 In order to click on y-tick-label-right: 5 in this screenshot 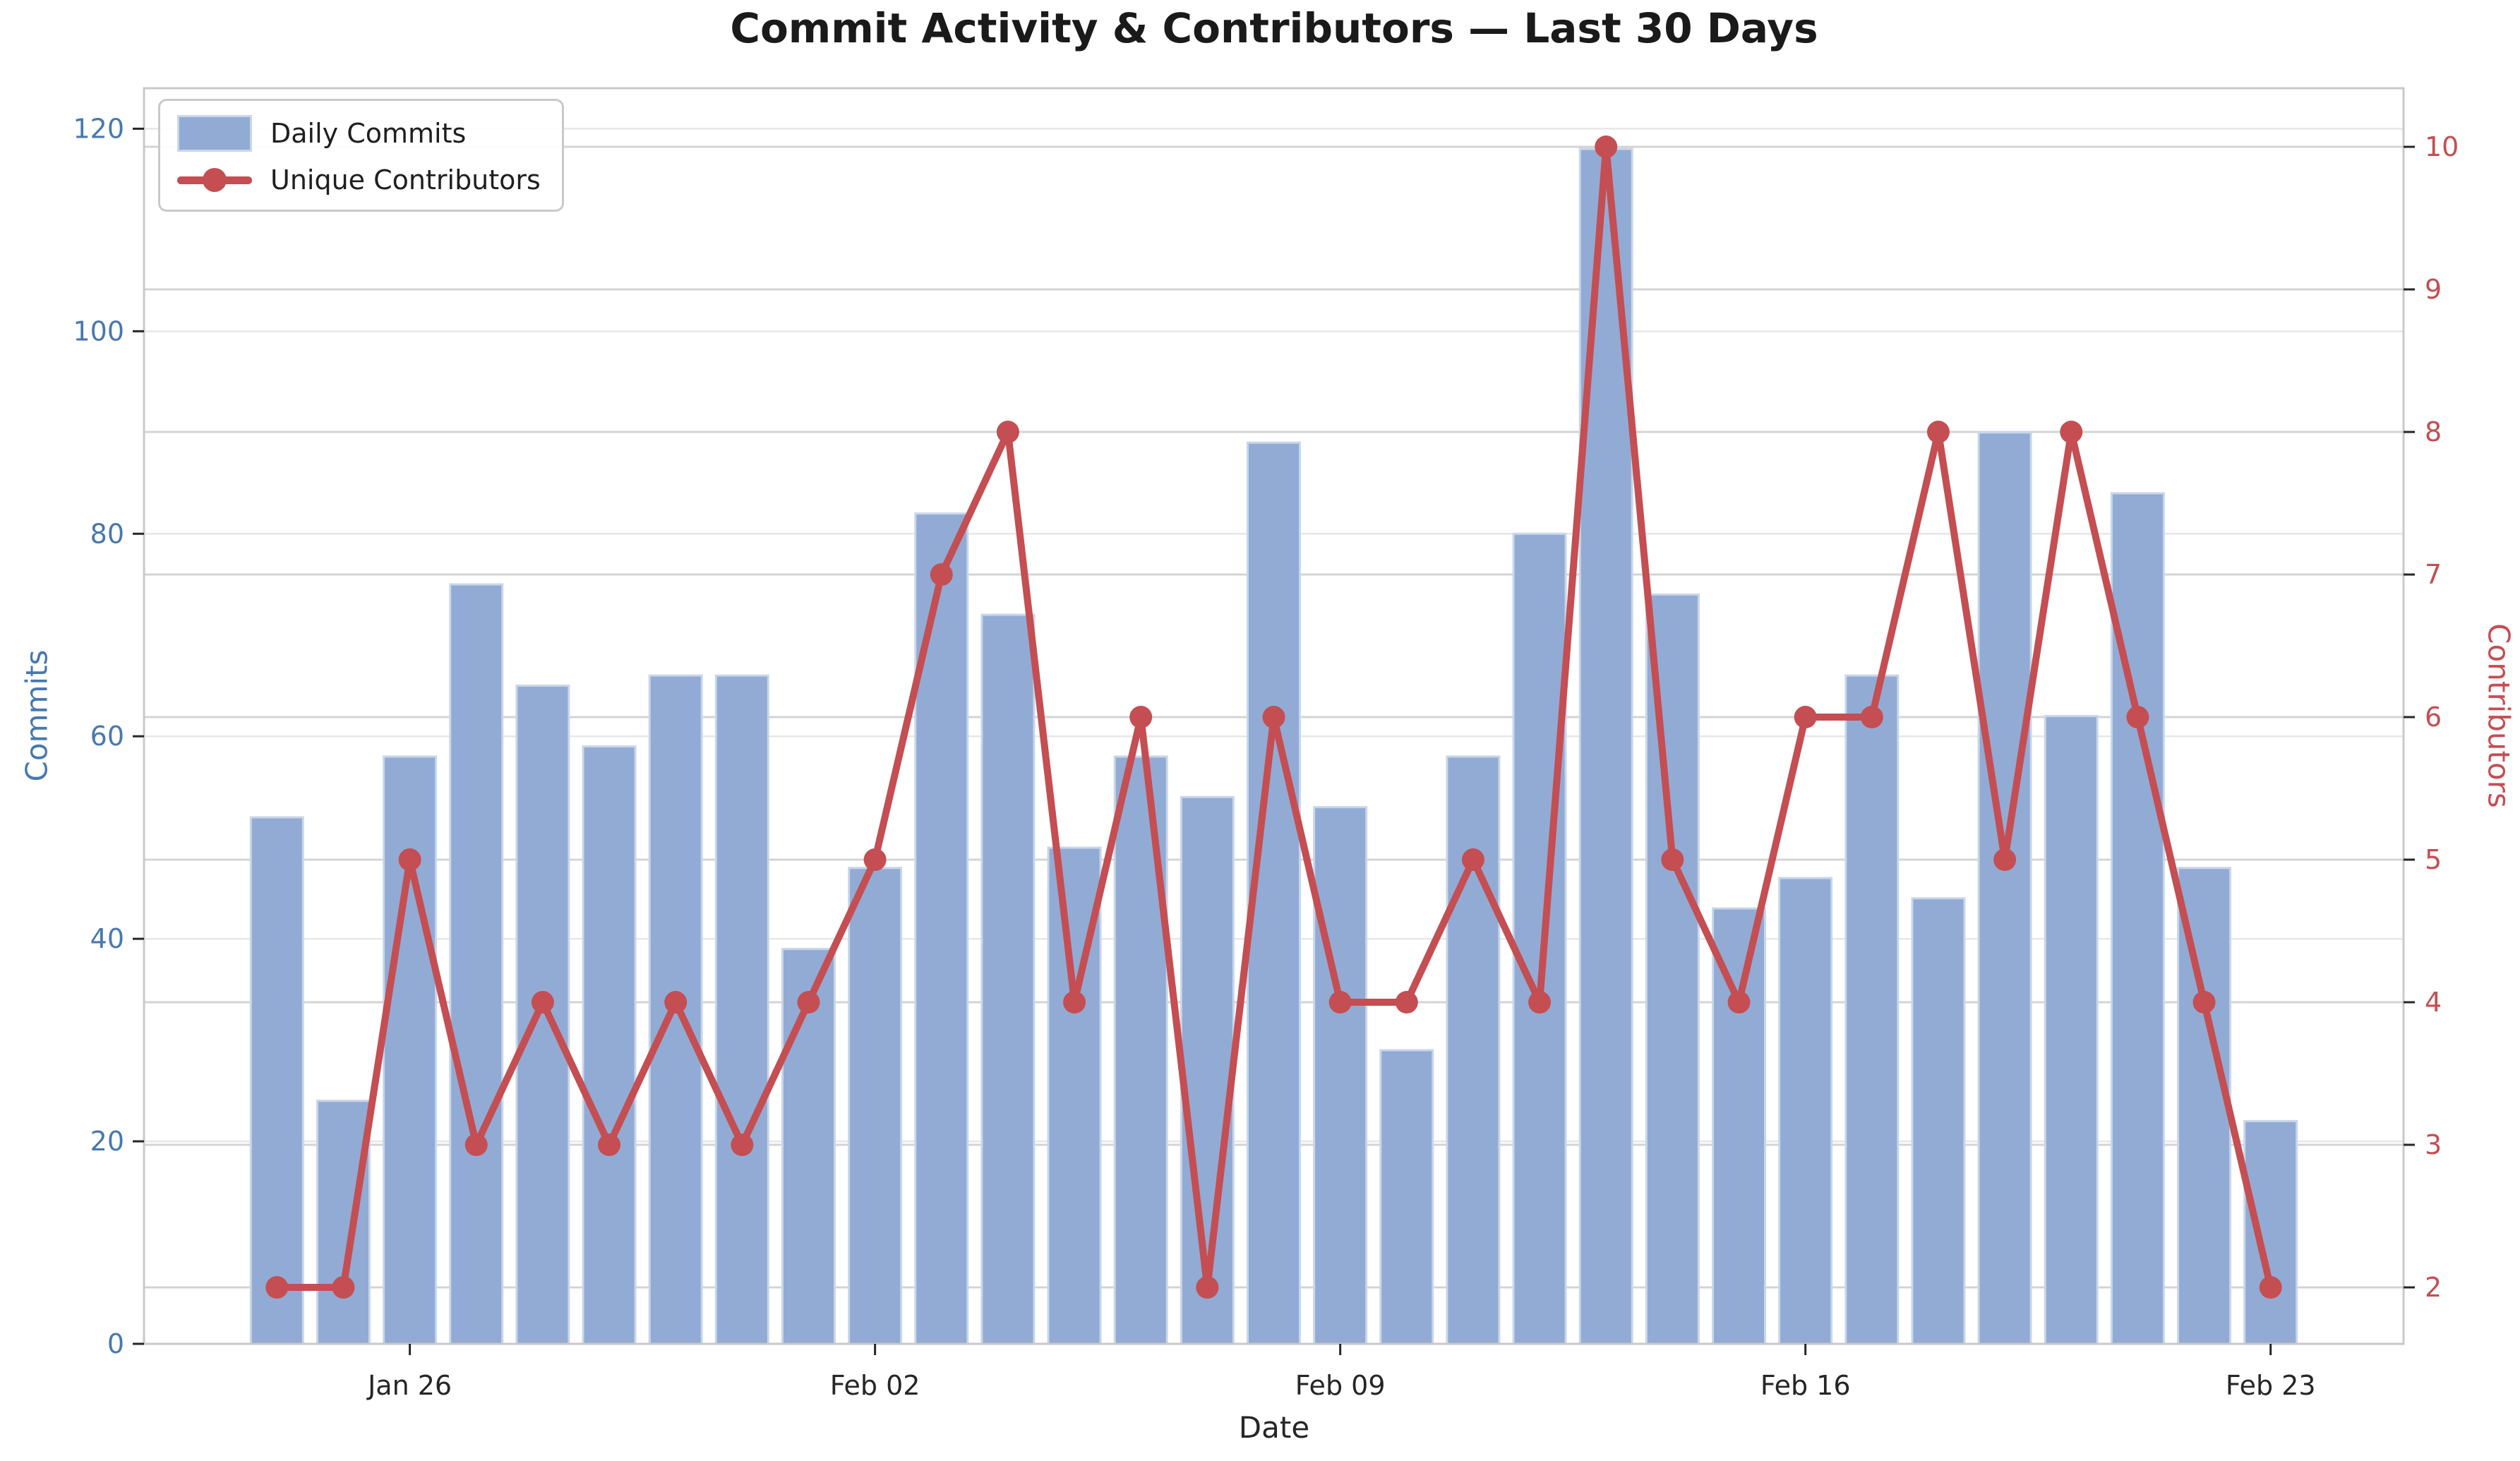, I will do `click(2434, 859)`.